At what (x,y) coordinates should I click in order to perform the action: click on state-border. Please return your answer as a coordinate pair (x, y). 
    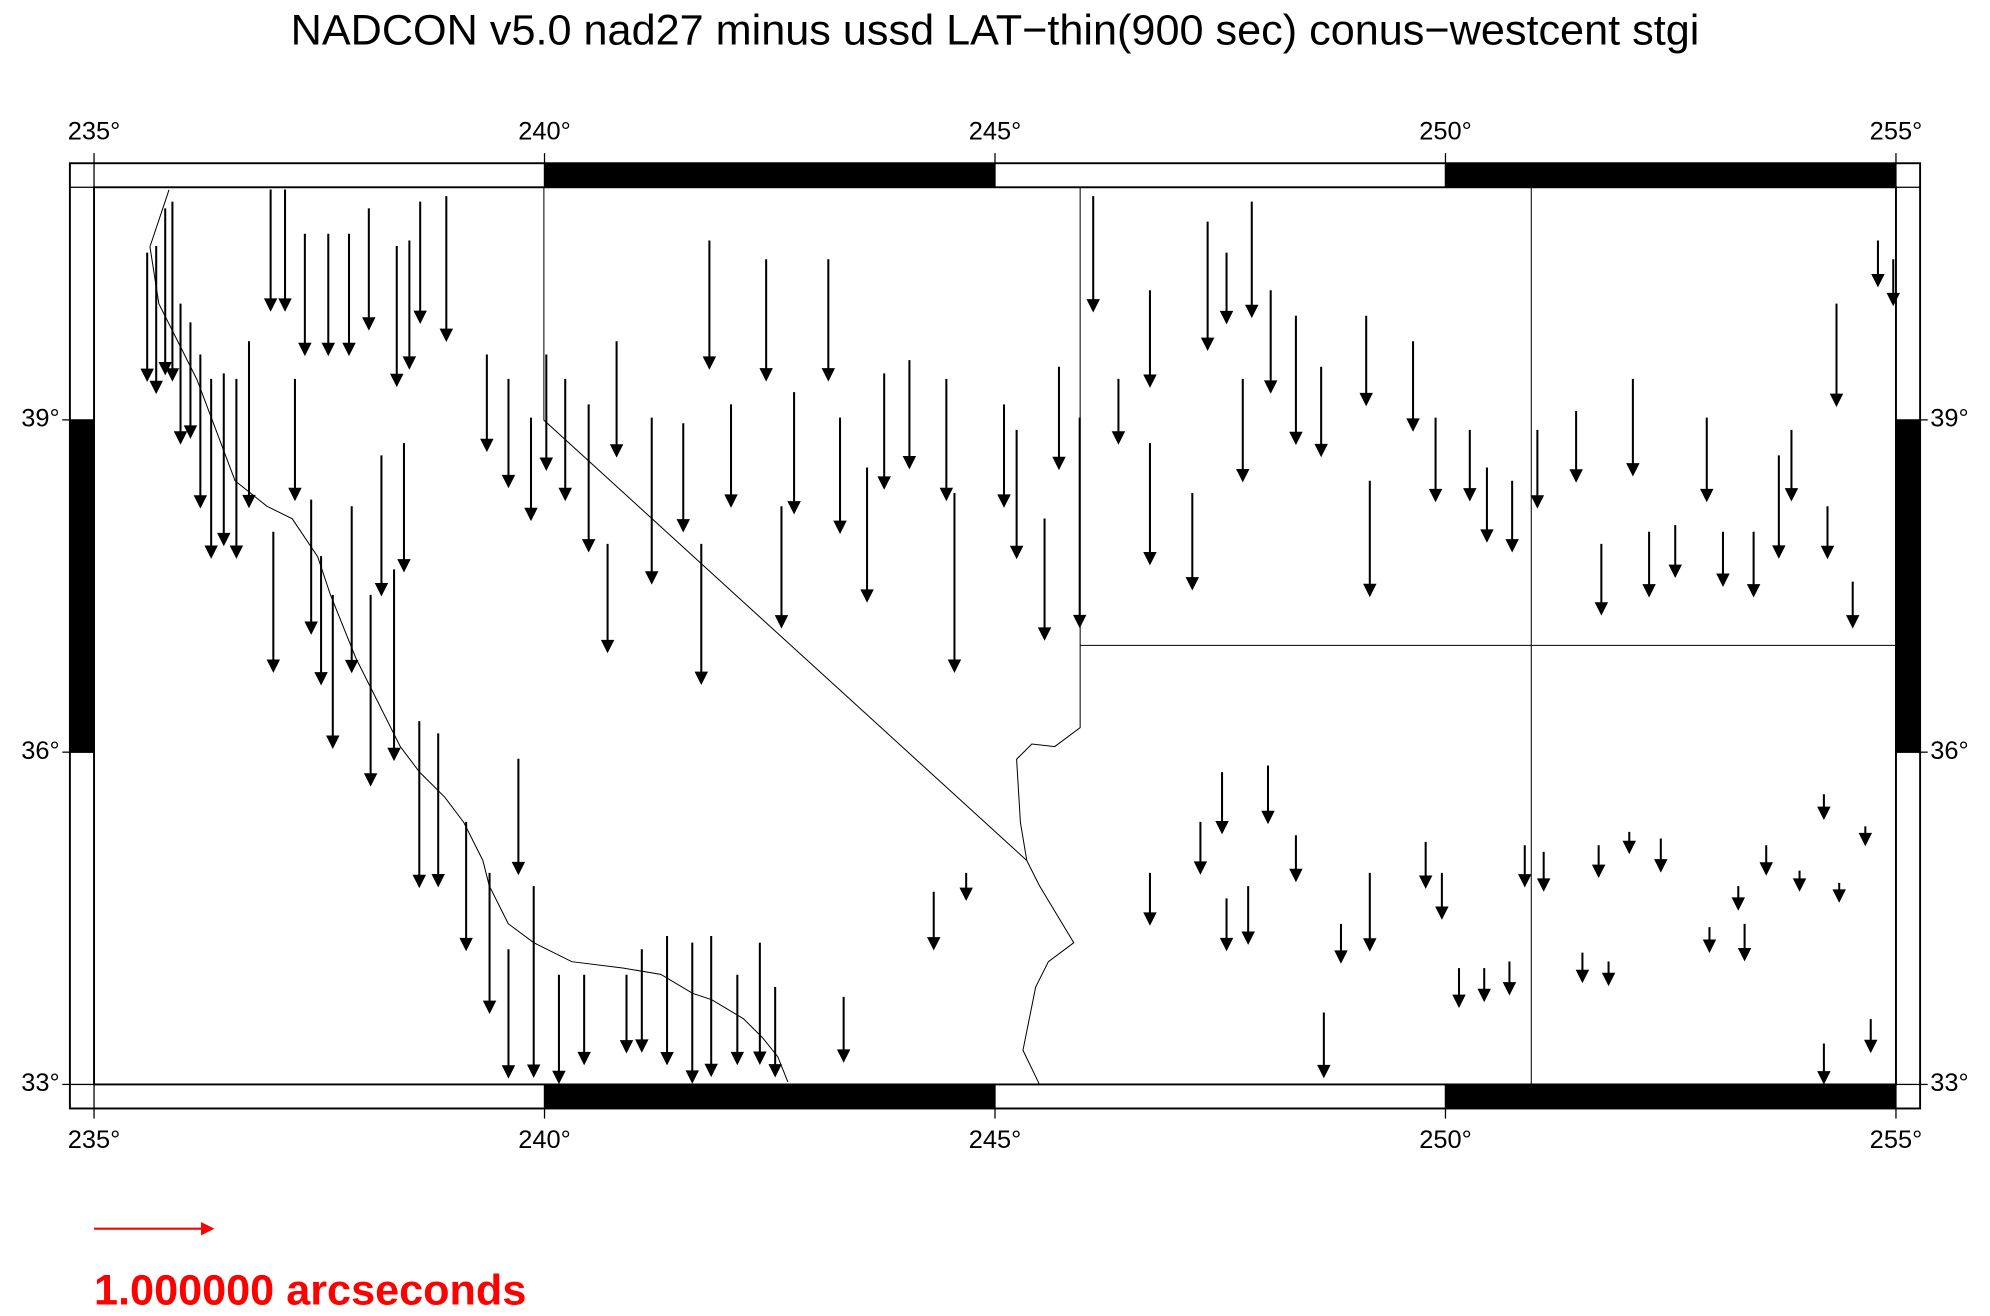
    Looking at the image, I should click on (1048, 524).